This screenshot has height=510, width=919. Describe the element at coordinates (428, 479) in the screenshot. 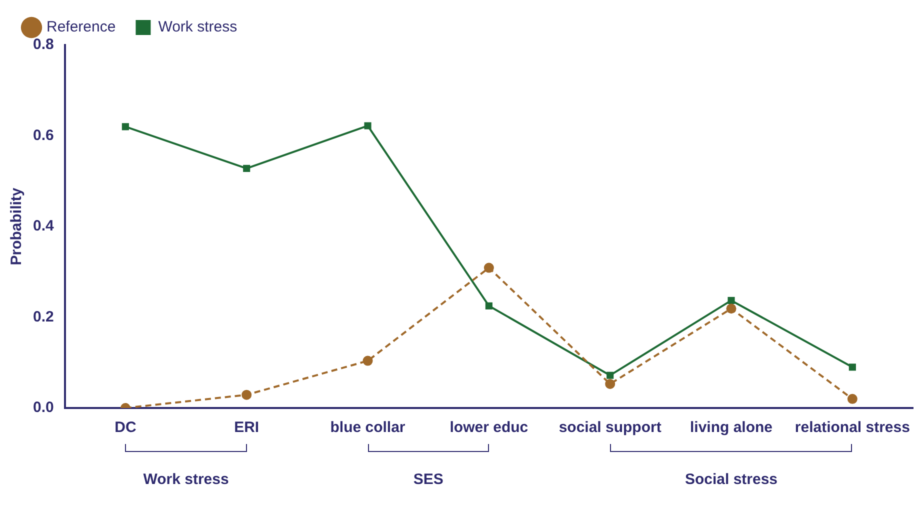

I see `text: SES` at that location.